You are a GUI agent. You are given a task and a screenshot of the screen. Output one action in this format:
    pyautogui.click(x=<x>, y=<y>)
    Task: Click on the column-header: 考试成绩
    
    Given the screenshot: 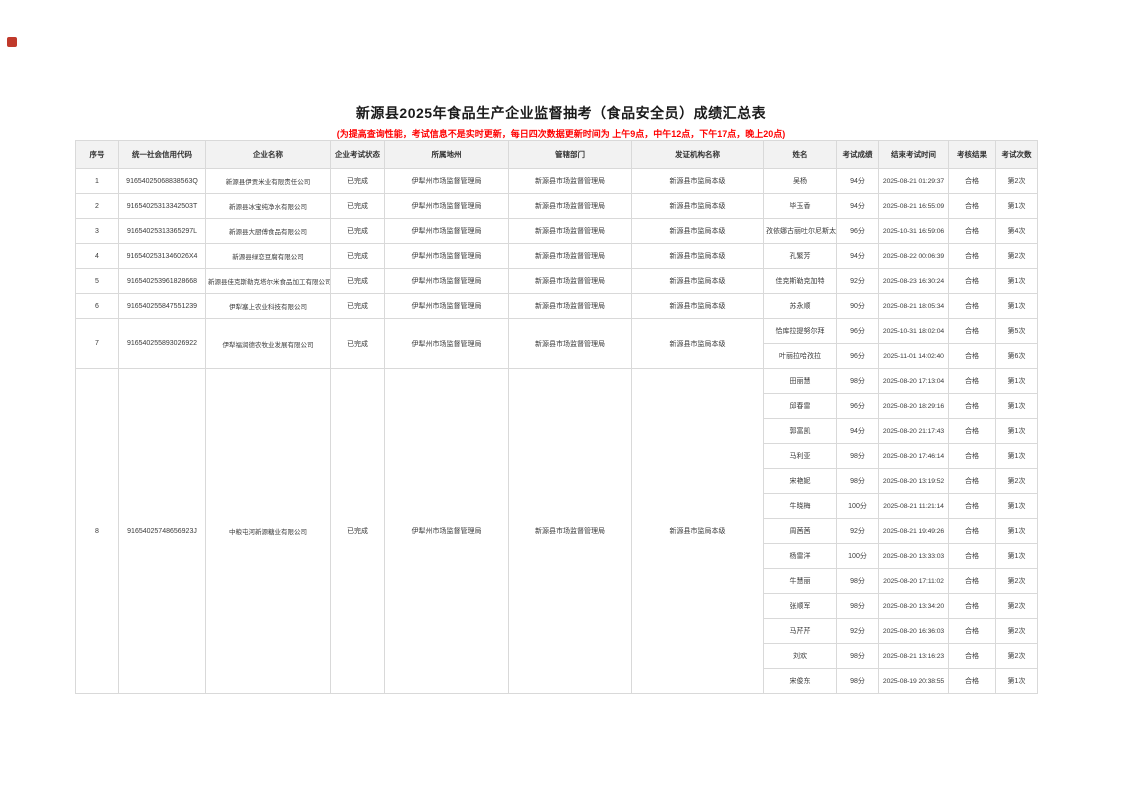 What is the action you would take?
    pyautogui.click(x=857, y=154)
    